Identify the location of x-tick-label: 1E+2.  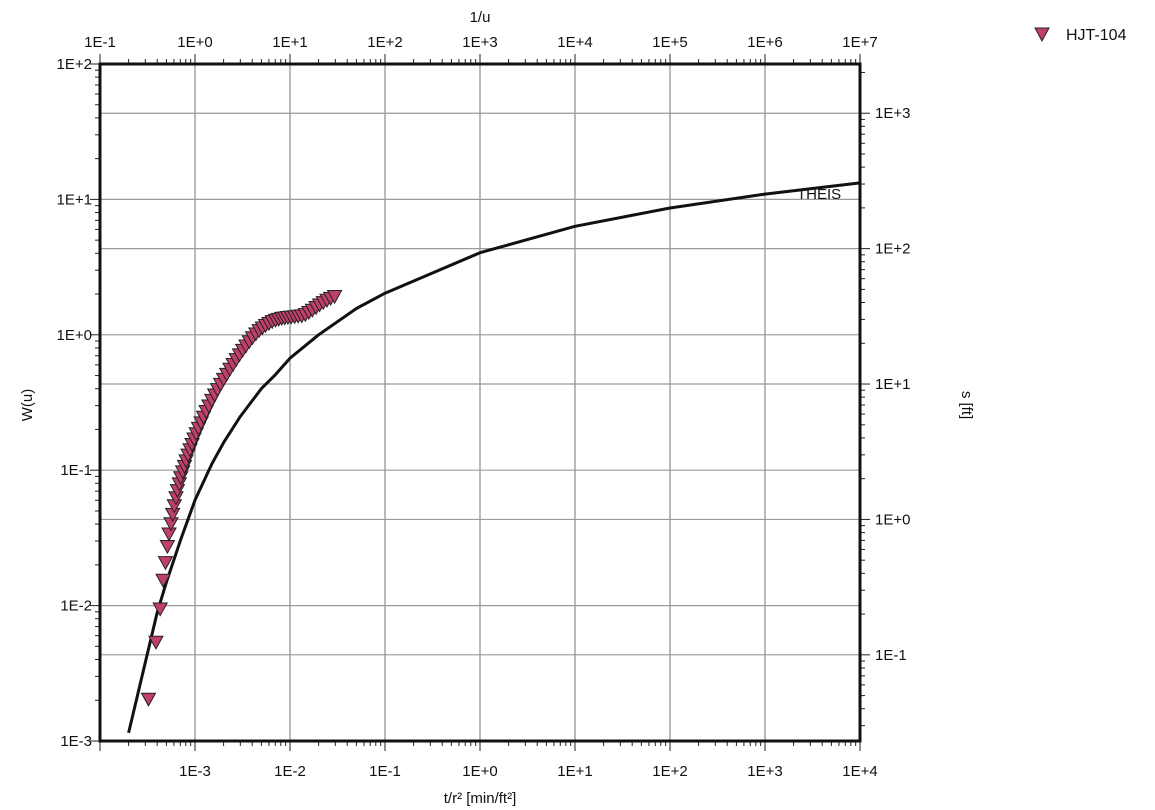
(669, 771).